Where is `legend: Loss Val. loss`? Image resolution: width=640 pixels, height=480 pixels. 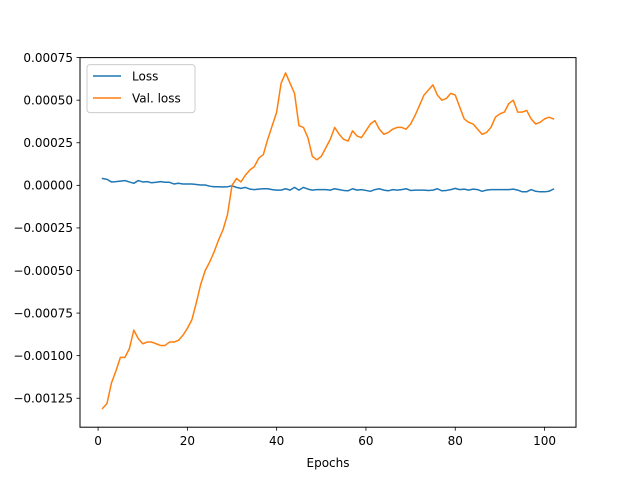
legend: Loss Val. loss is located at coordinates (141, 89).